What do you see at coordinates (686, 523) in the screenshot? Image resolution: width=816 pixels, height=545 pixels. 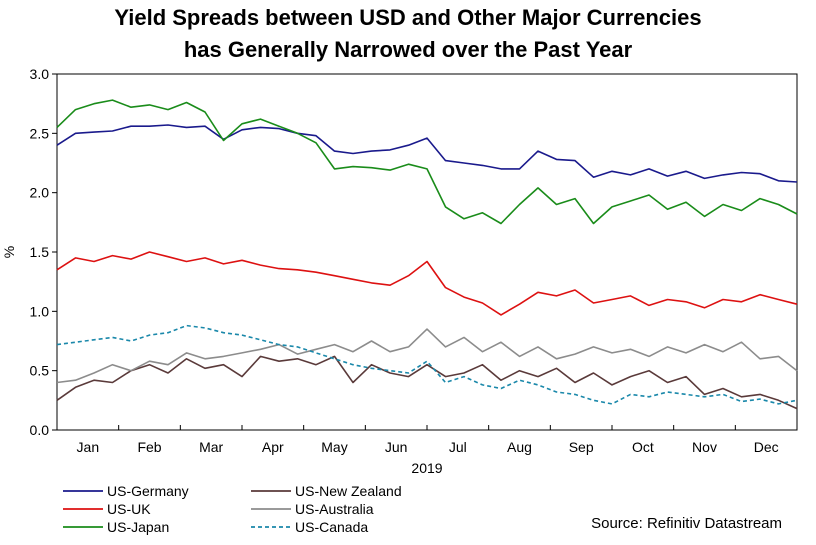 I see `source-note: Source: Refinitiv Datastream` at bounding box center [686, 523].